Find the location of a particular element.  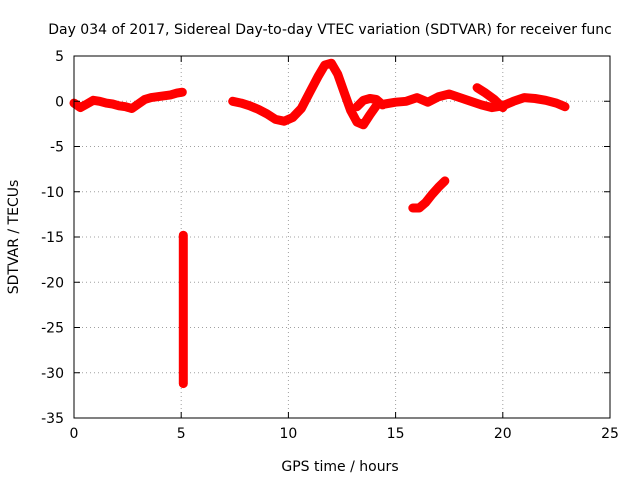

y-tick-label: 0 is located at coordinates (59, 102).